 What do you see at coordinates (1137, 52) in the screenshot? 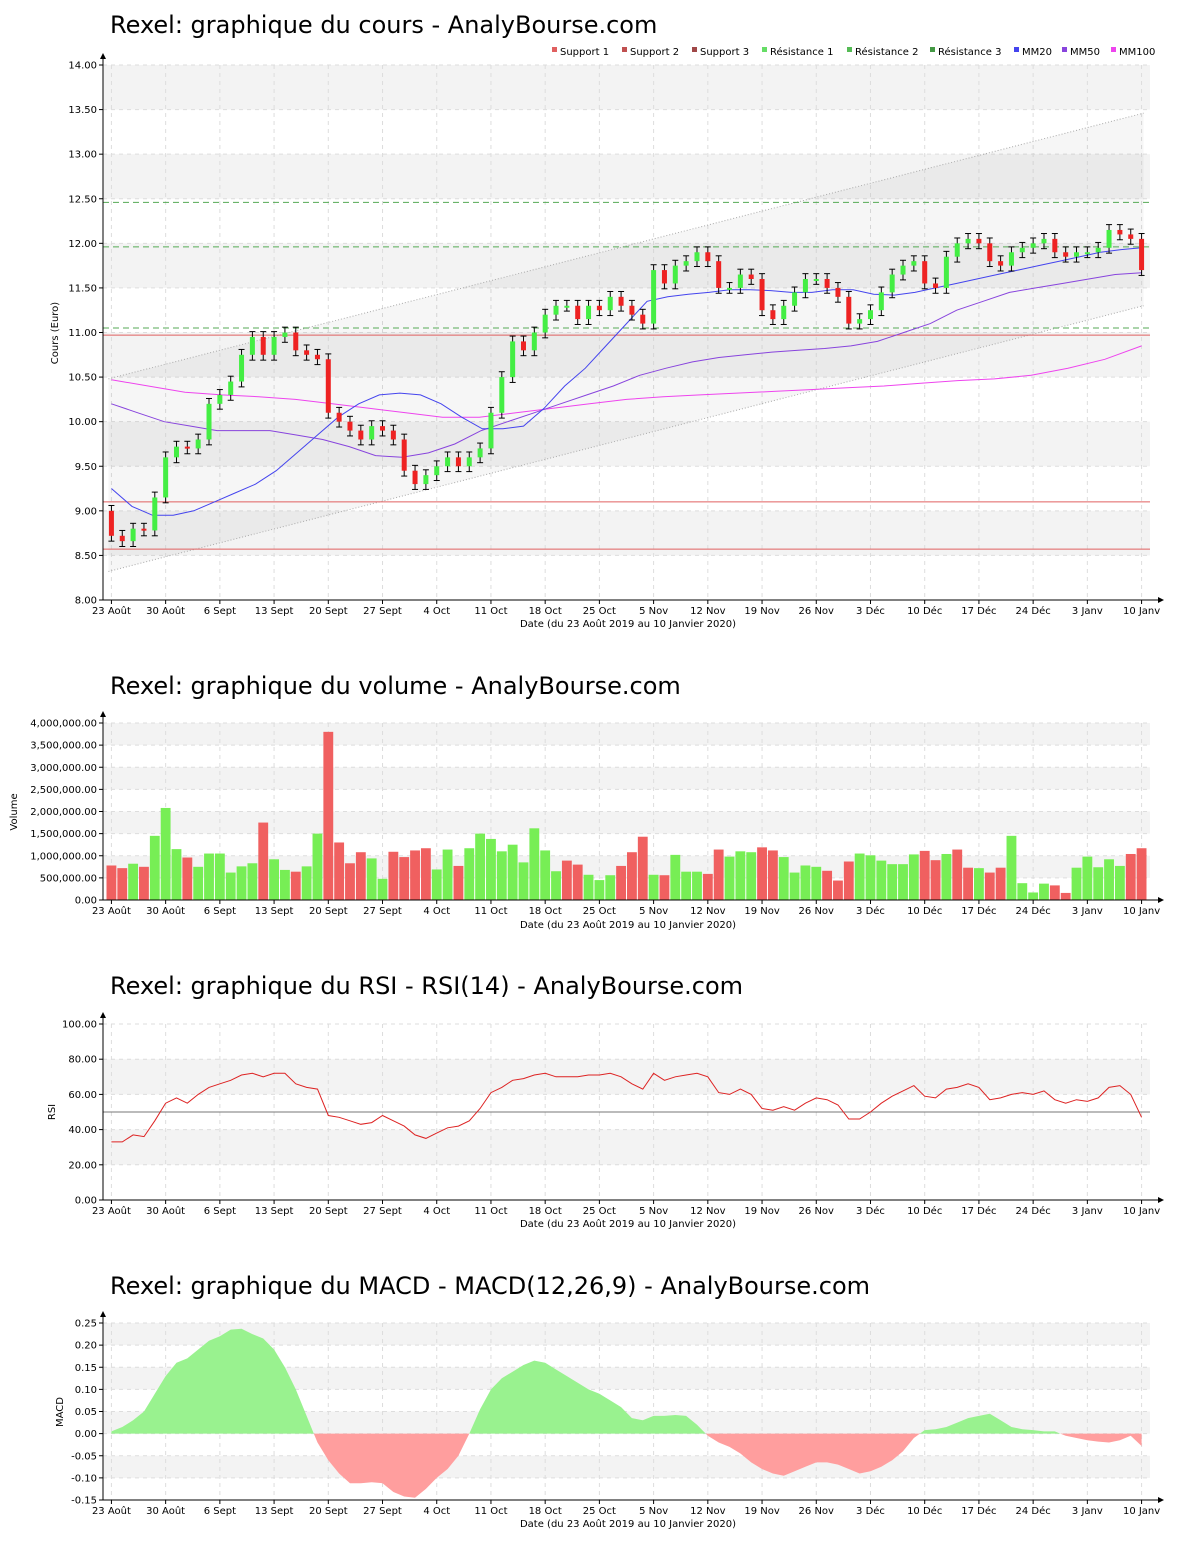
I see `legend-label: MM100` at bounding box center [1137, 52].